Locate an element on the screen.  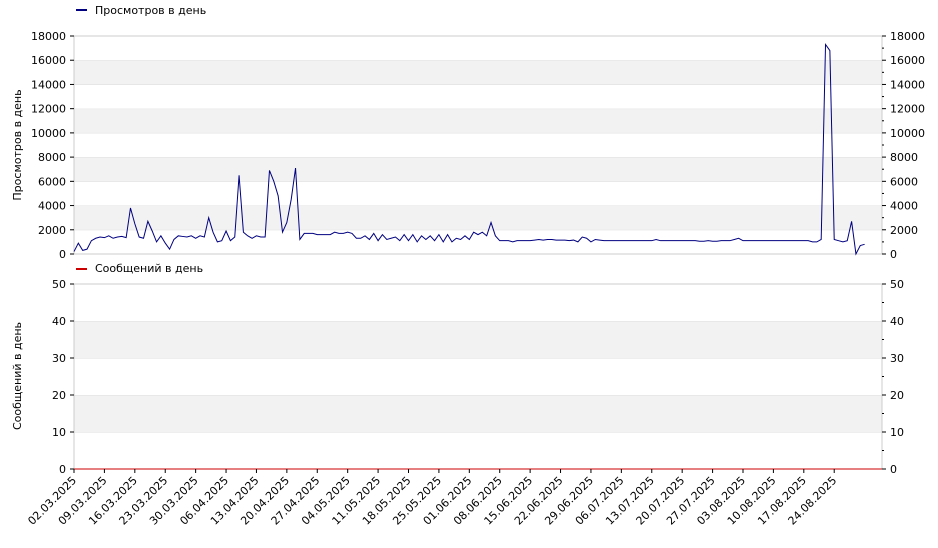
y-tick-label-left: 50 is located at coordinates (59, 284).